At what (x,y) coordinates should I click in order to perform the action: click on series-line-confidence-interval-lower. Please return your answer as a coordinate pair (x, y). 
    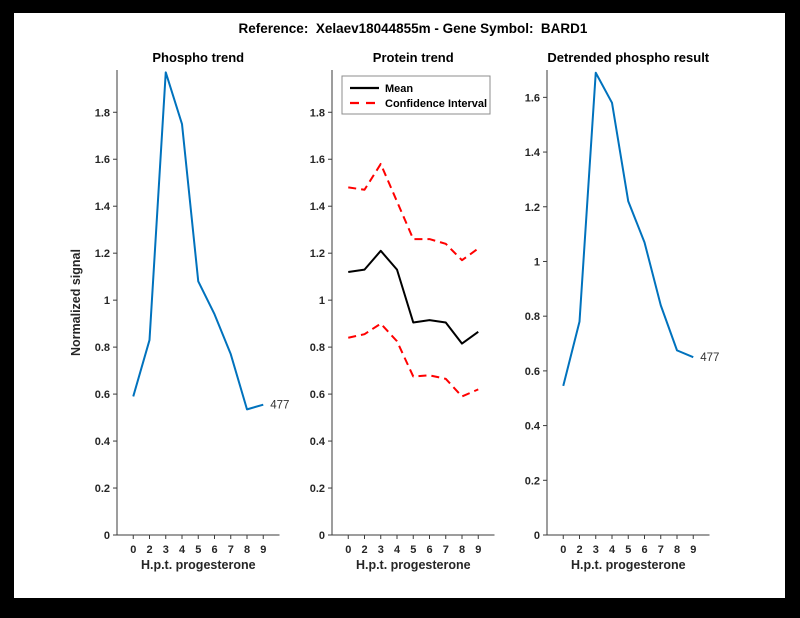
    Looking at the image, I should click on (413, 360).